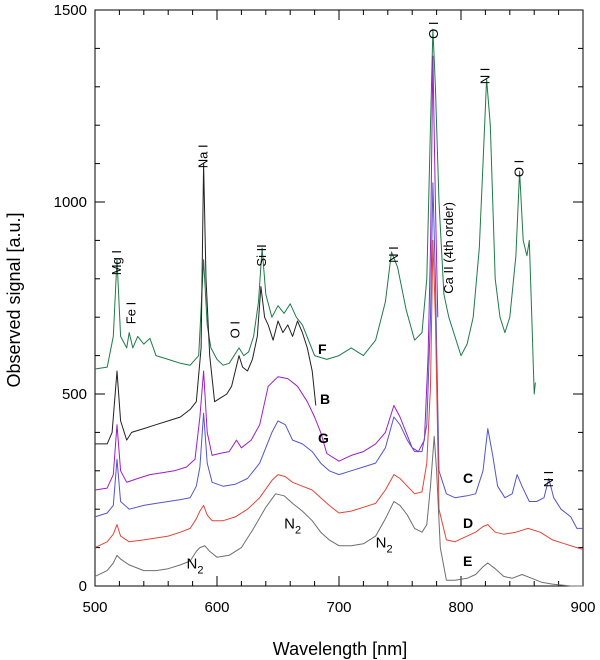  What do you see at coordinates (467, 561) in the screenshot?
I see `series-E-label: E` at bounding box center [467, 561].